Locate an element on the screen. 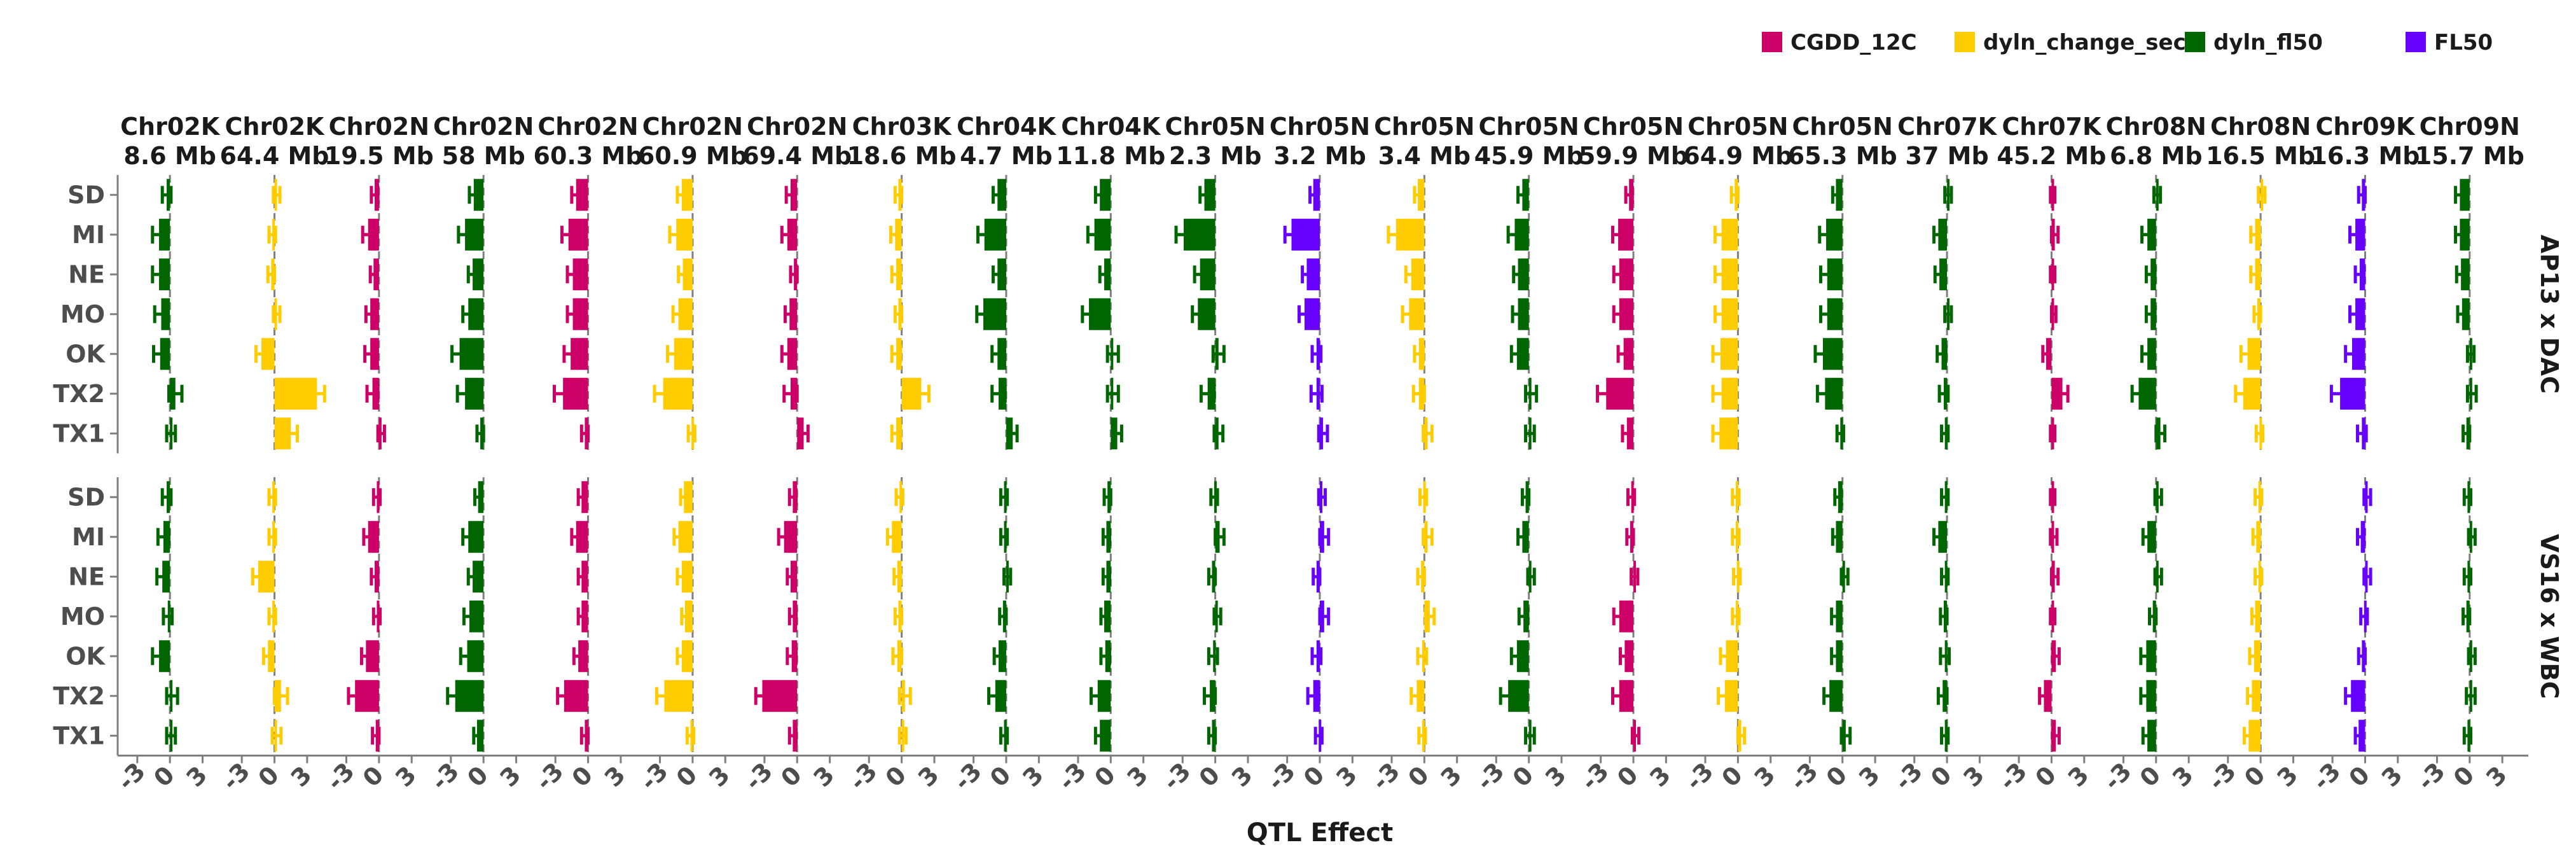 This screenshot has width=2576, height=859. facet-title-position: 11.8 Mb is located at coordinates (1110, 156).